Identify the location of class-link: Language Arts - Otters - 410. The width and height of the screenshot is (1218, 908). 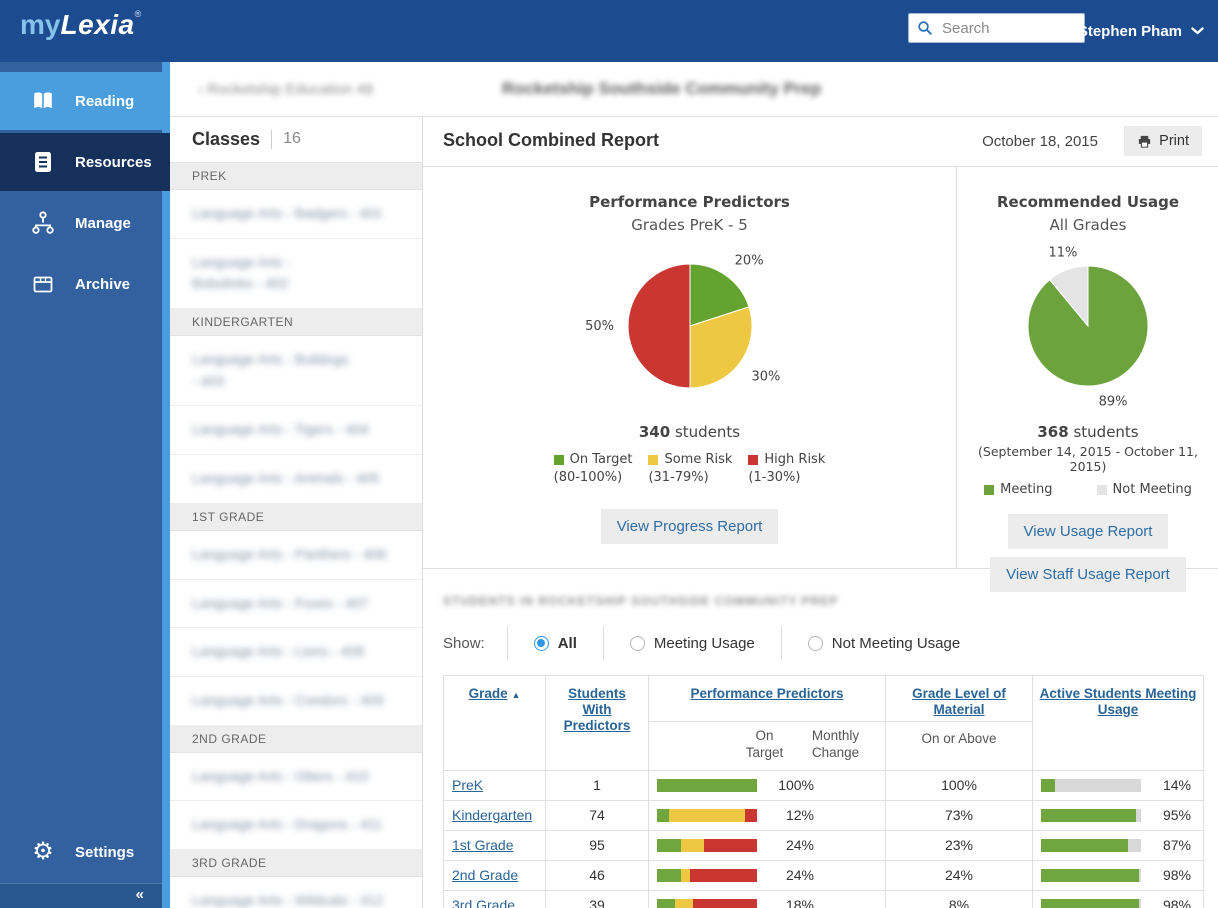
(296, 777).